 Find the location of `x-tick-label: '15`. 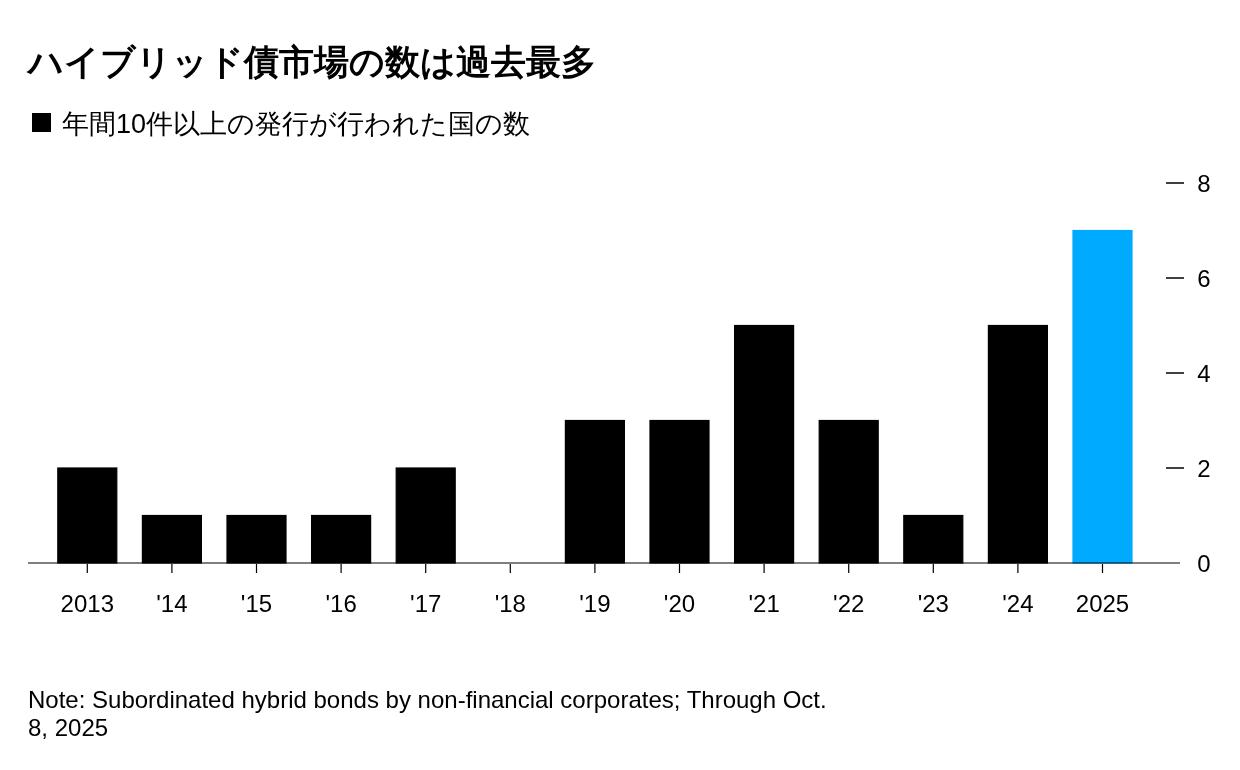

x-tick-label: '15 is located at coordinates (256, 603).